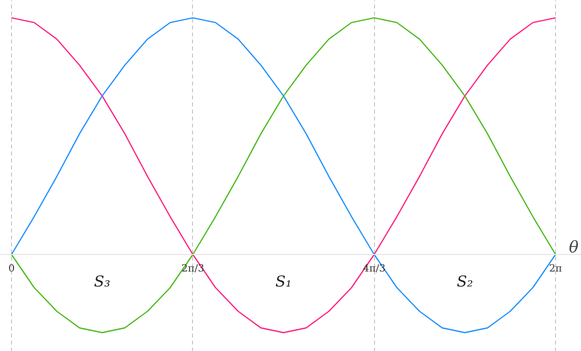  What do you see at coordinates (555, 269) in the screenshot?
I see `x-tick-label: 2π` at bounding box center [555, 269].